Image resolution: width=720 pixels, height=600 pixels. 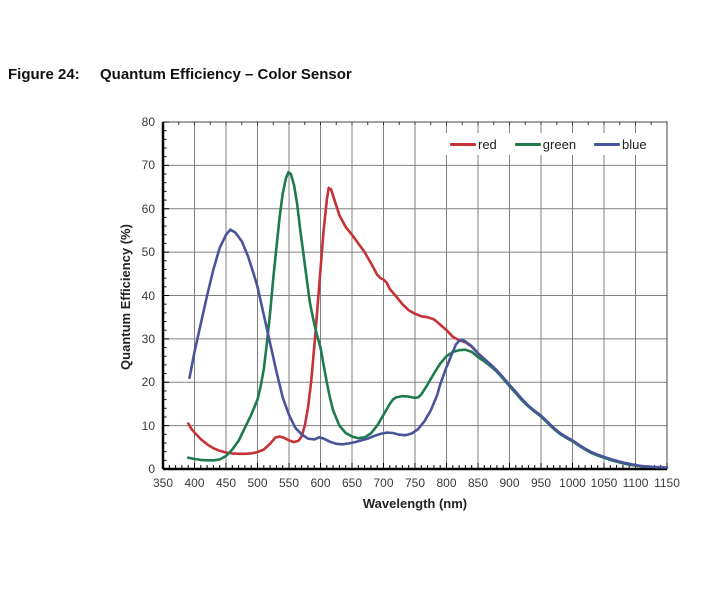 I want to click on x-tick-label: 800, so click(x=446, y=483).